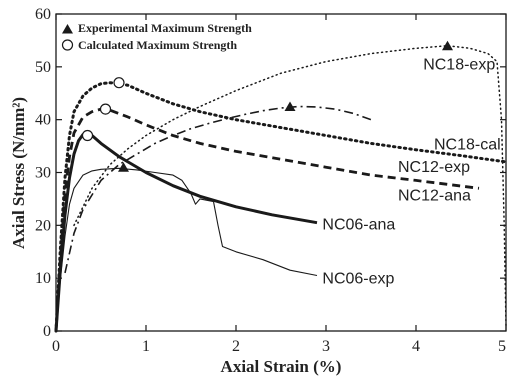  What do you see at coordinates (358, 225) in the screenshot?
I see `series-label-nc06-ana: NC06-ana` at bounding box center [358, 225].